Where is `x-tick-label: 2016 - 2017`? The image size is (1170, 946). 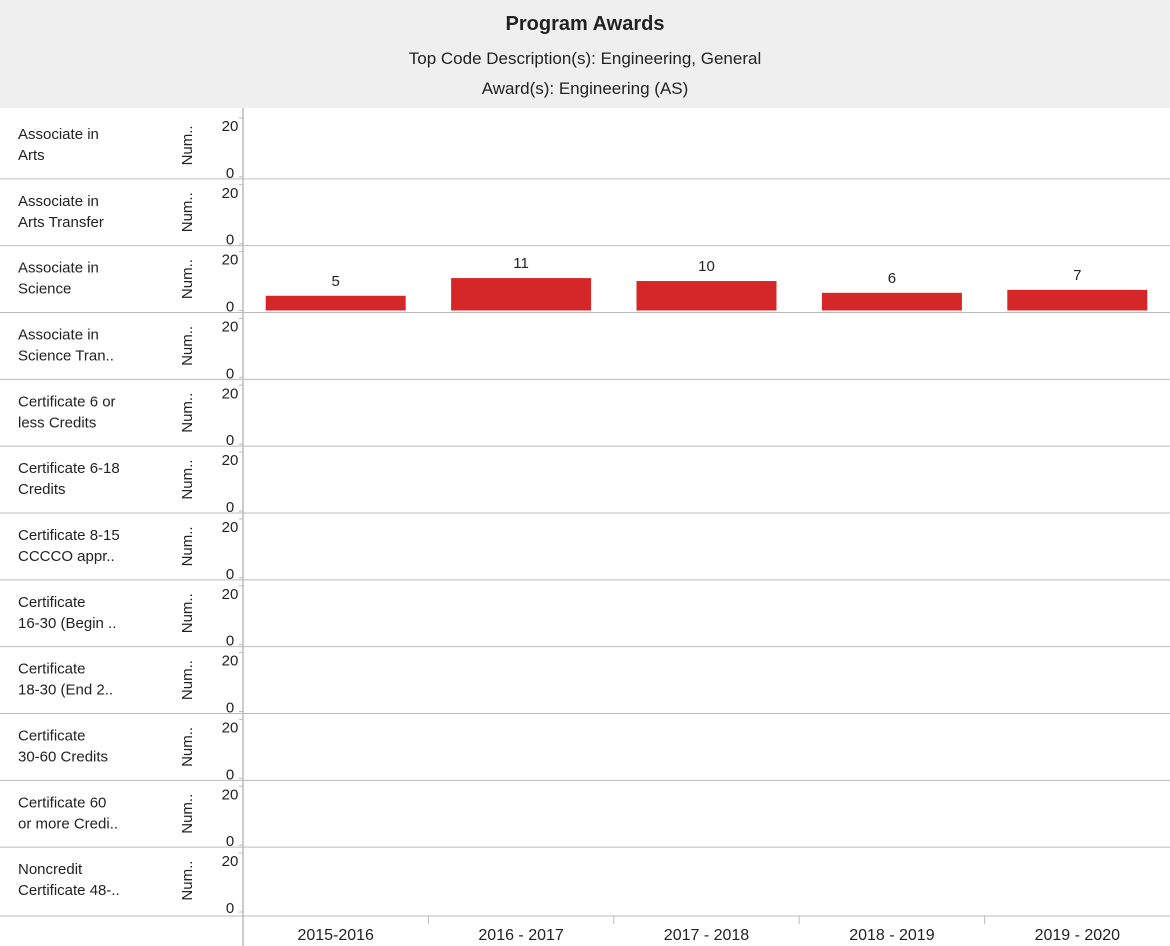
x-tick-label: 2016 - 2017 is located at coordinates (521, 935).